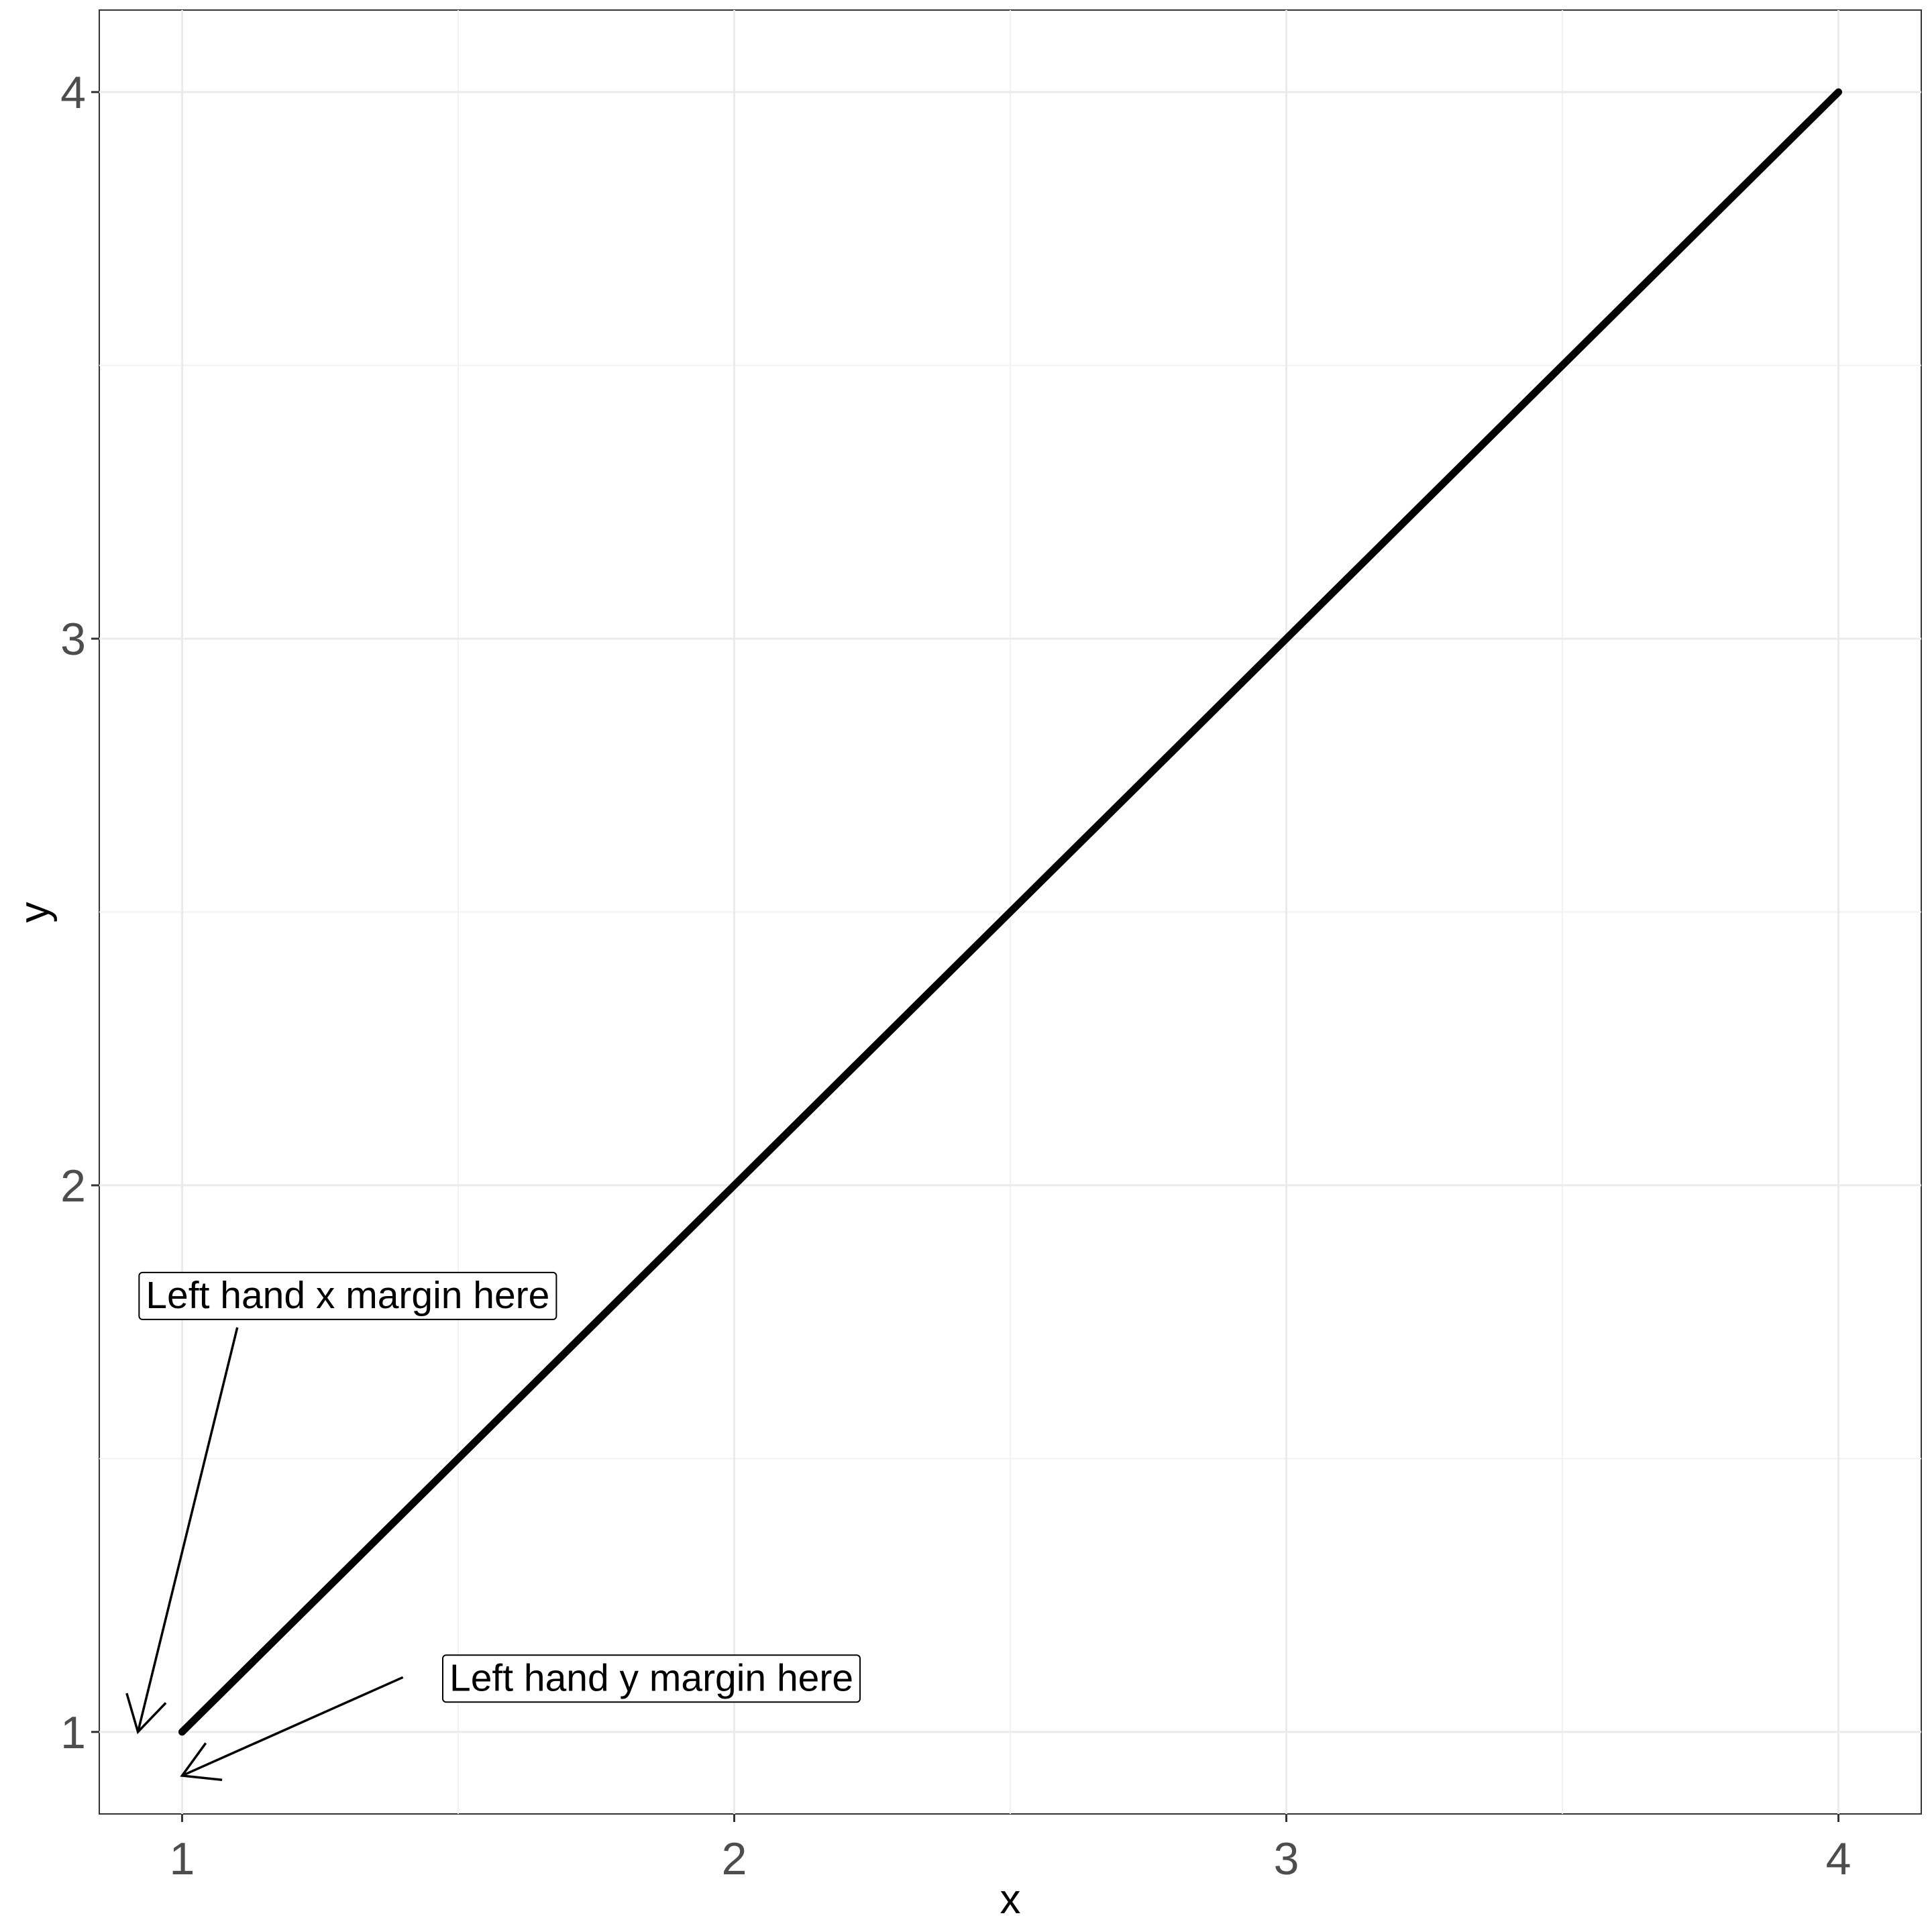  I want to click on y-tick-label: 4, so click(73, 92).